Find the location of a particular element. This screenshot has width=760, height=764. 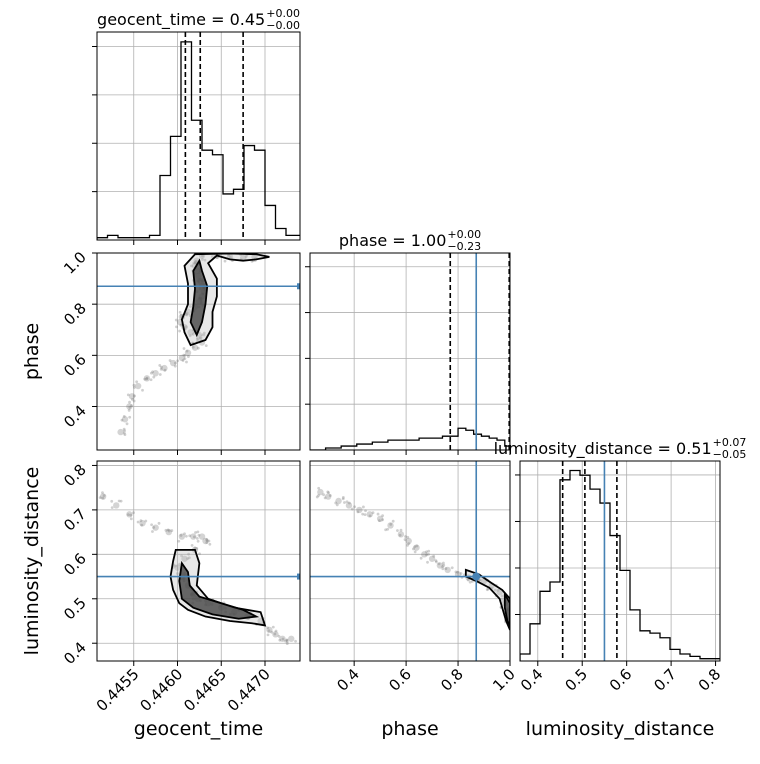

title-text: geocent_time = 0.45 is located at coordinates (181, 20).